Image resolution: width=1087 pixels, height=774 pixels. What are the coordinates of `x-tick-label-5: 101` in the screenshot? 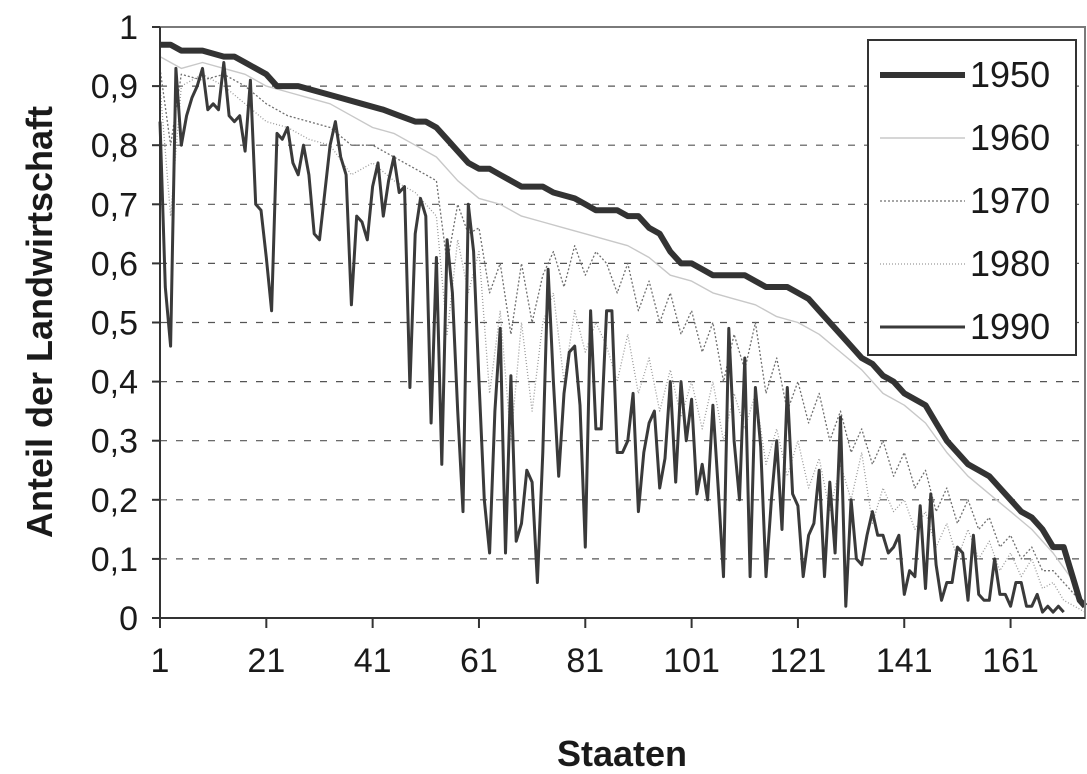 It's located at (691, 661).